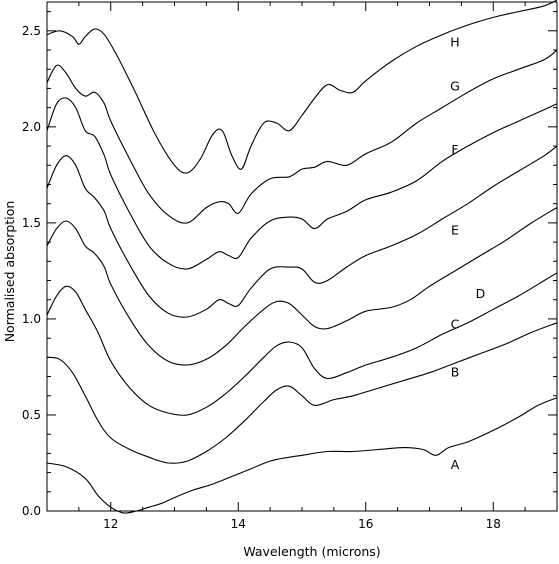  Describe the element at coordinates (31, 127) in the screenshot. I see `y-tick-label: 2.0` at that location.